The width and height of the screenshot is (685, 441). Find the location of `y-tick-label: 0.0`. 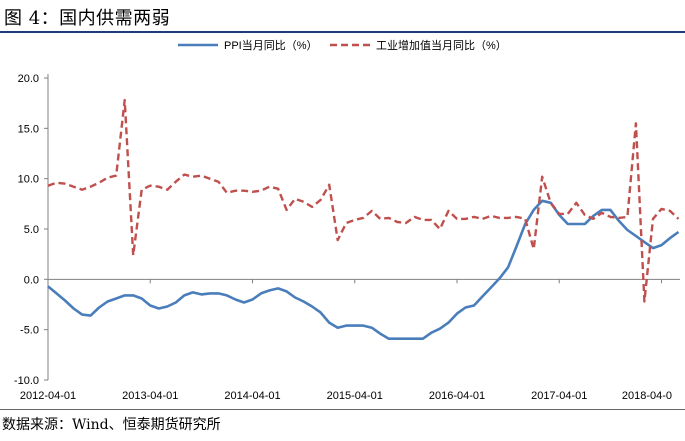

y-tick-label: 0.0 is located at coordinates (31, 280).